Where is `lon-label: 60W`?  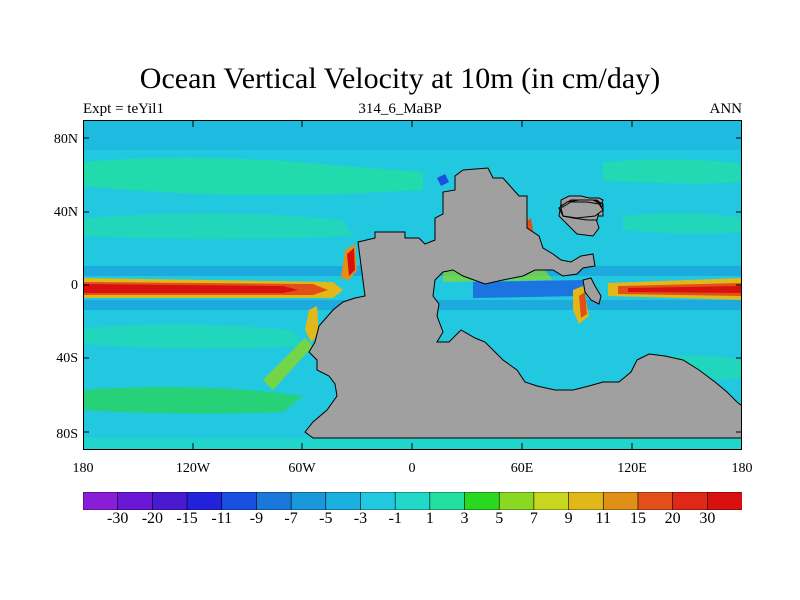
lon-label: 60W is located at coordinates (302, 468).